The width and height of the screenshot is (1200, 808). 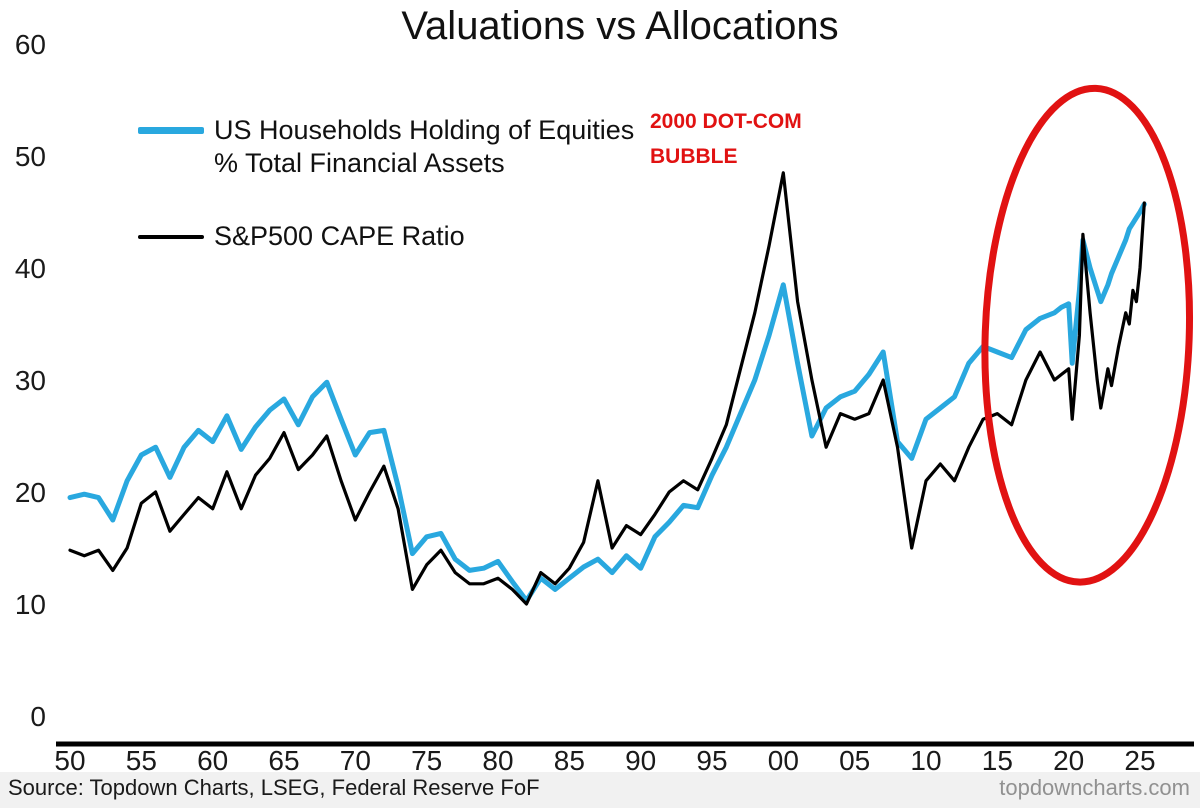 What do you see at coordinates (1087, 335) in the screenshot?
I see `highlight-ellipse` at bounding box center [1087, 335].